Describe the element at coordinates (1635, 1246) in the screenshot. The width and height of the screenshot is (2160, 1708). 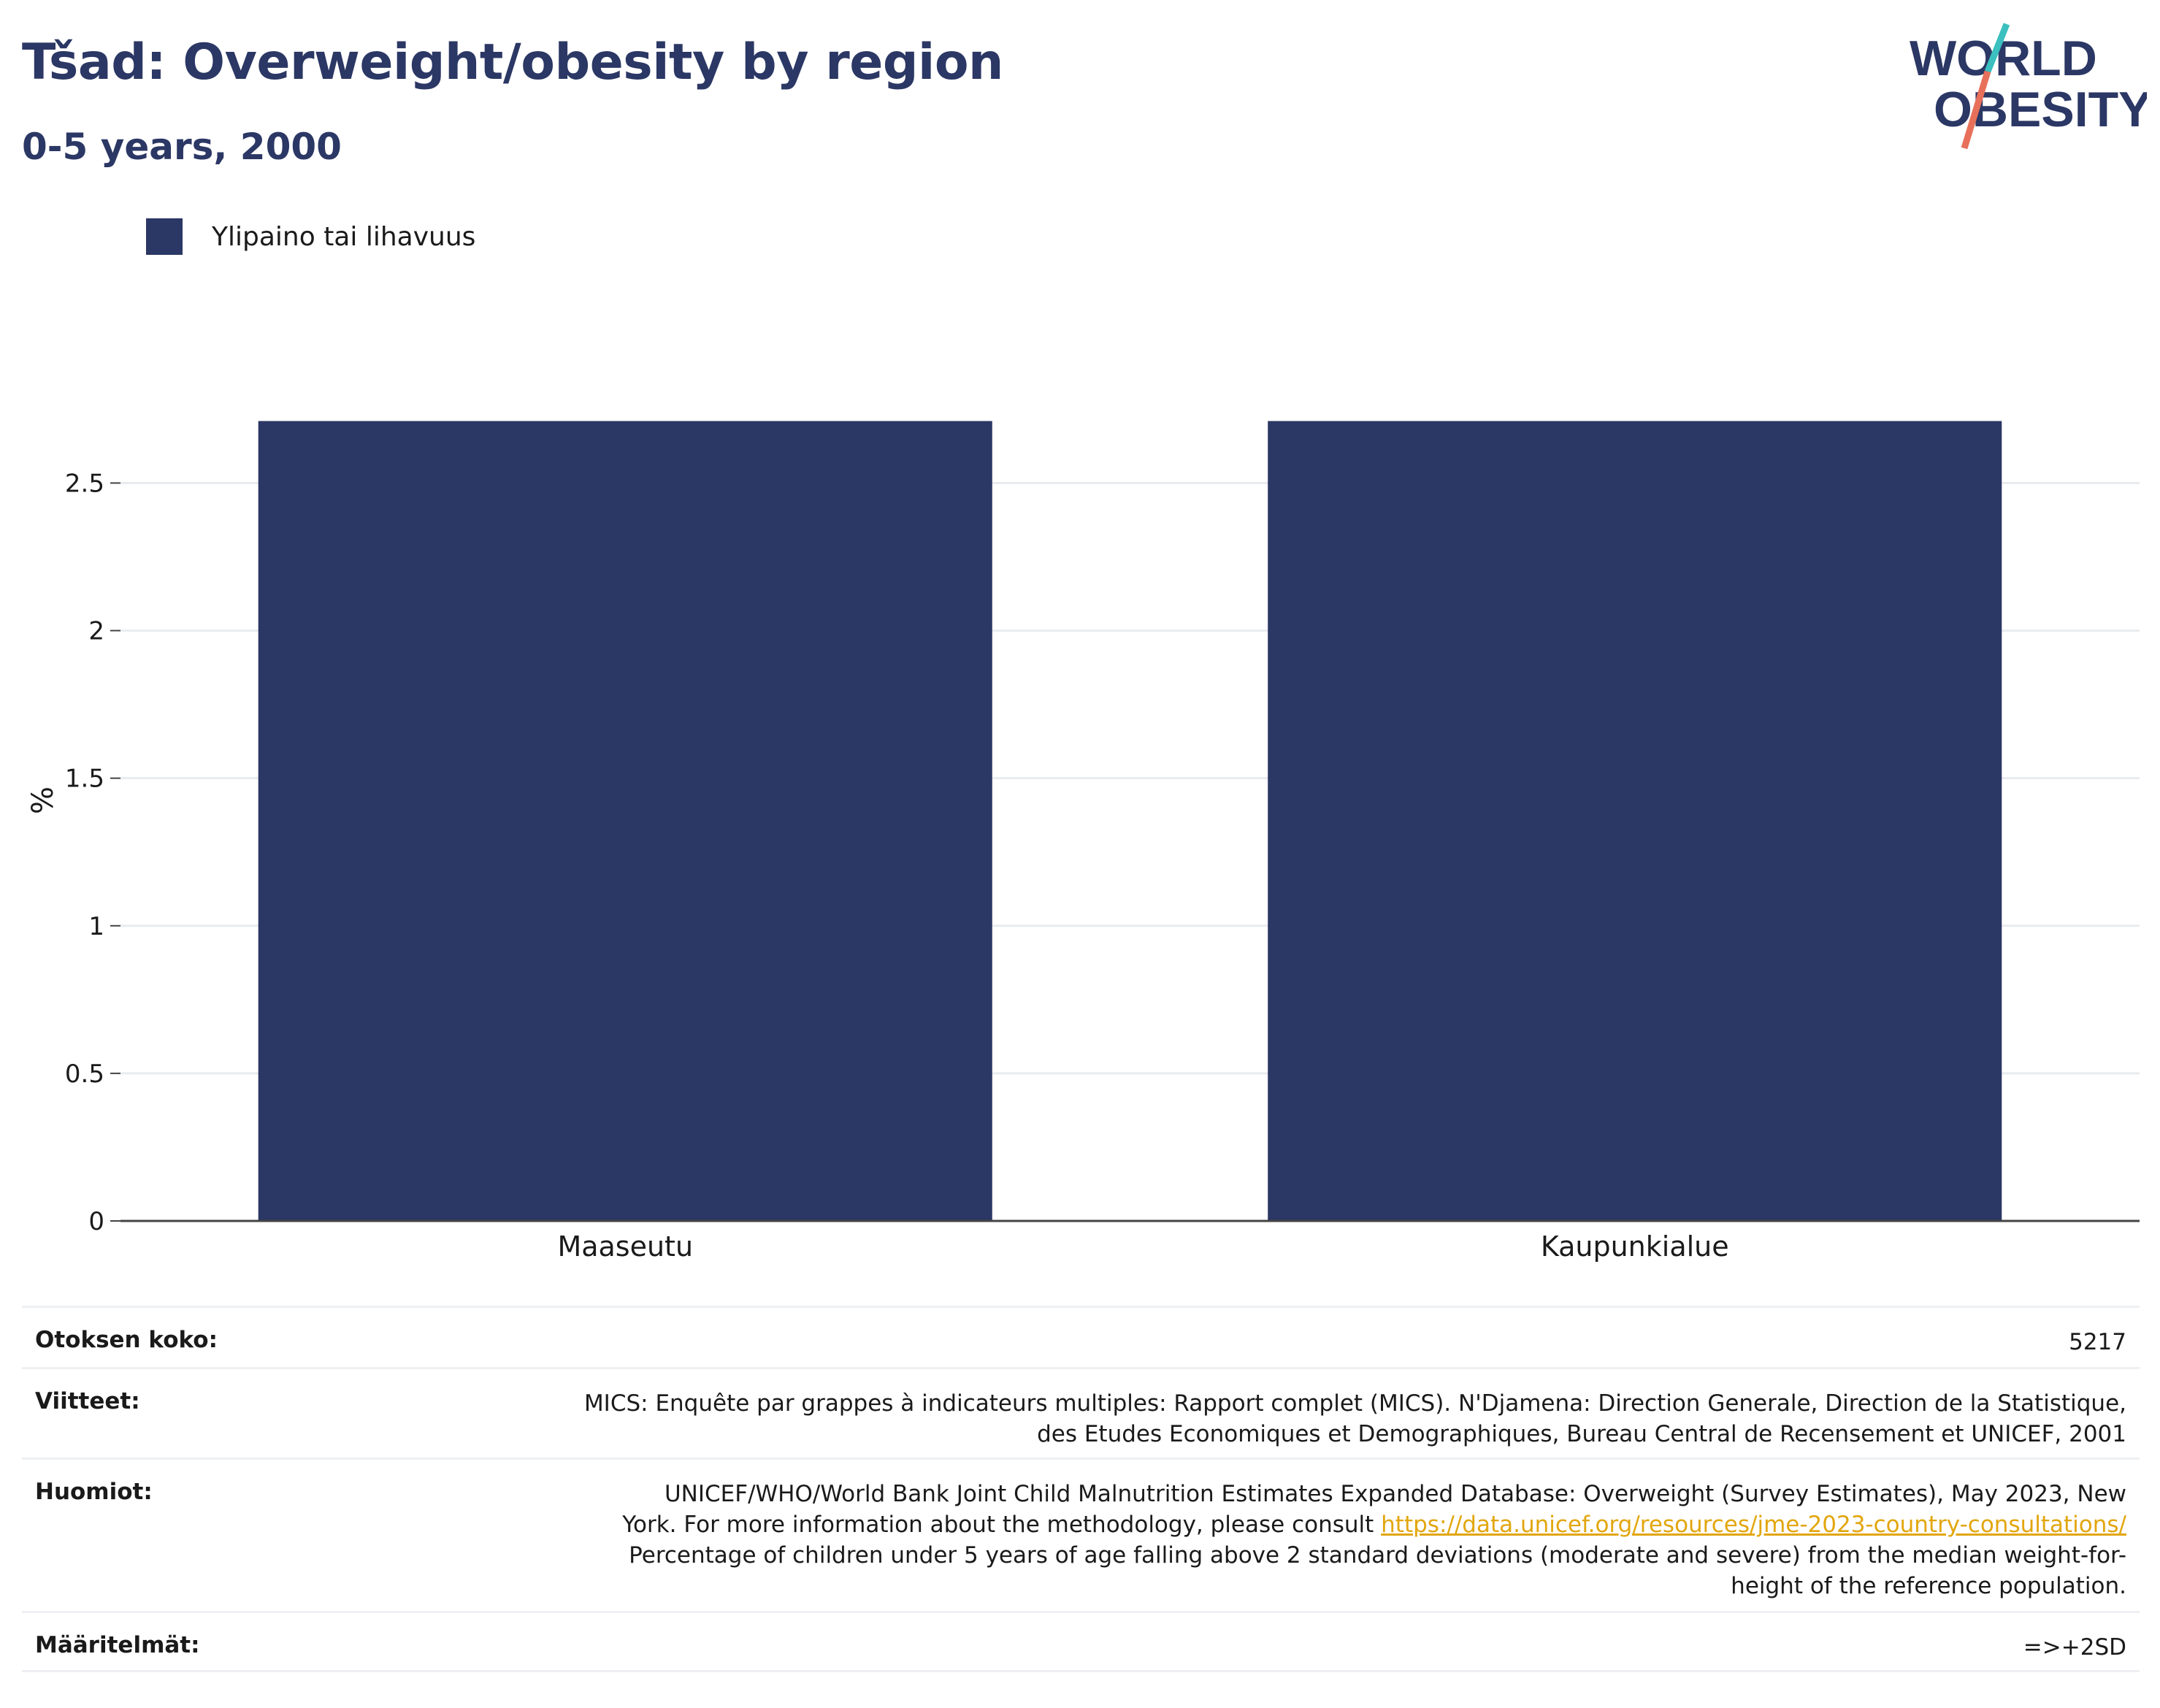
I see `x-tick-label: Kaupunkialue` at that location.